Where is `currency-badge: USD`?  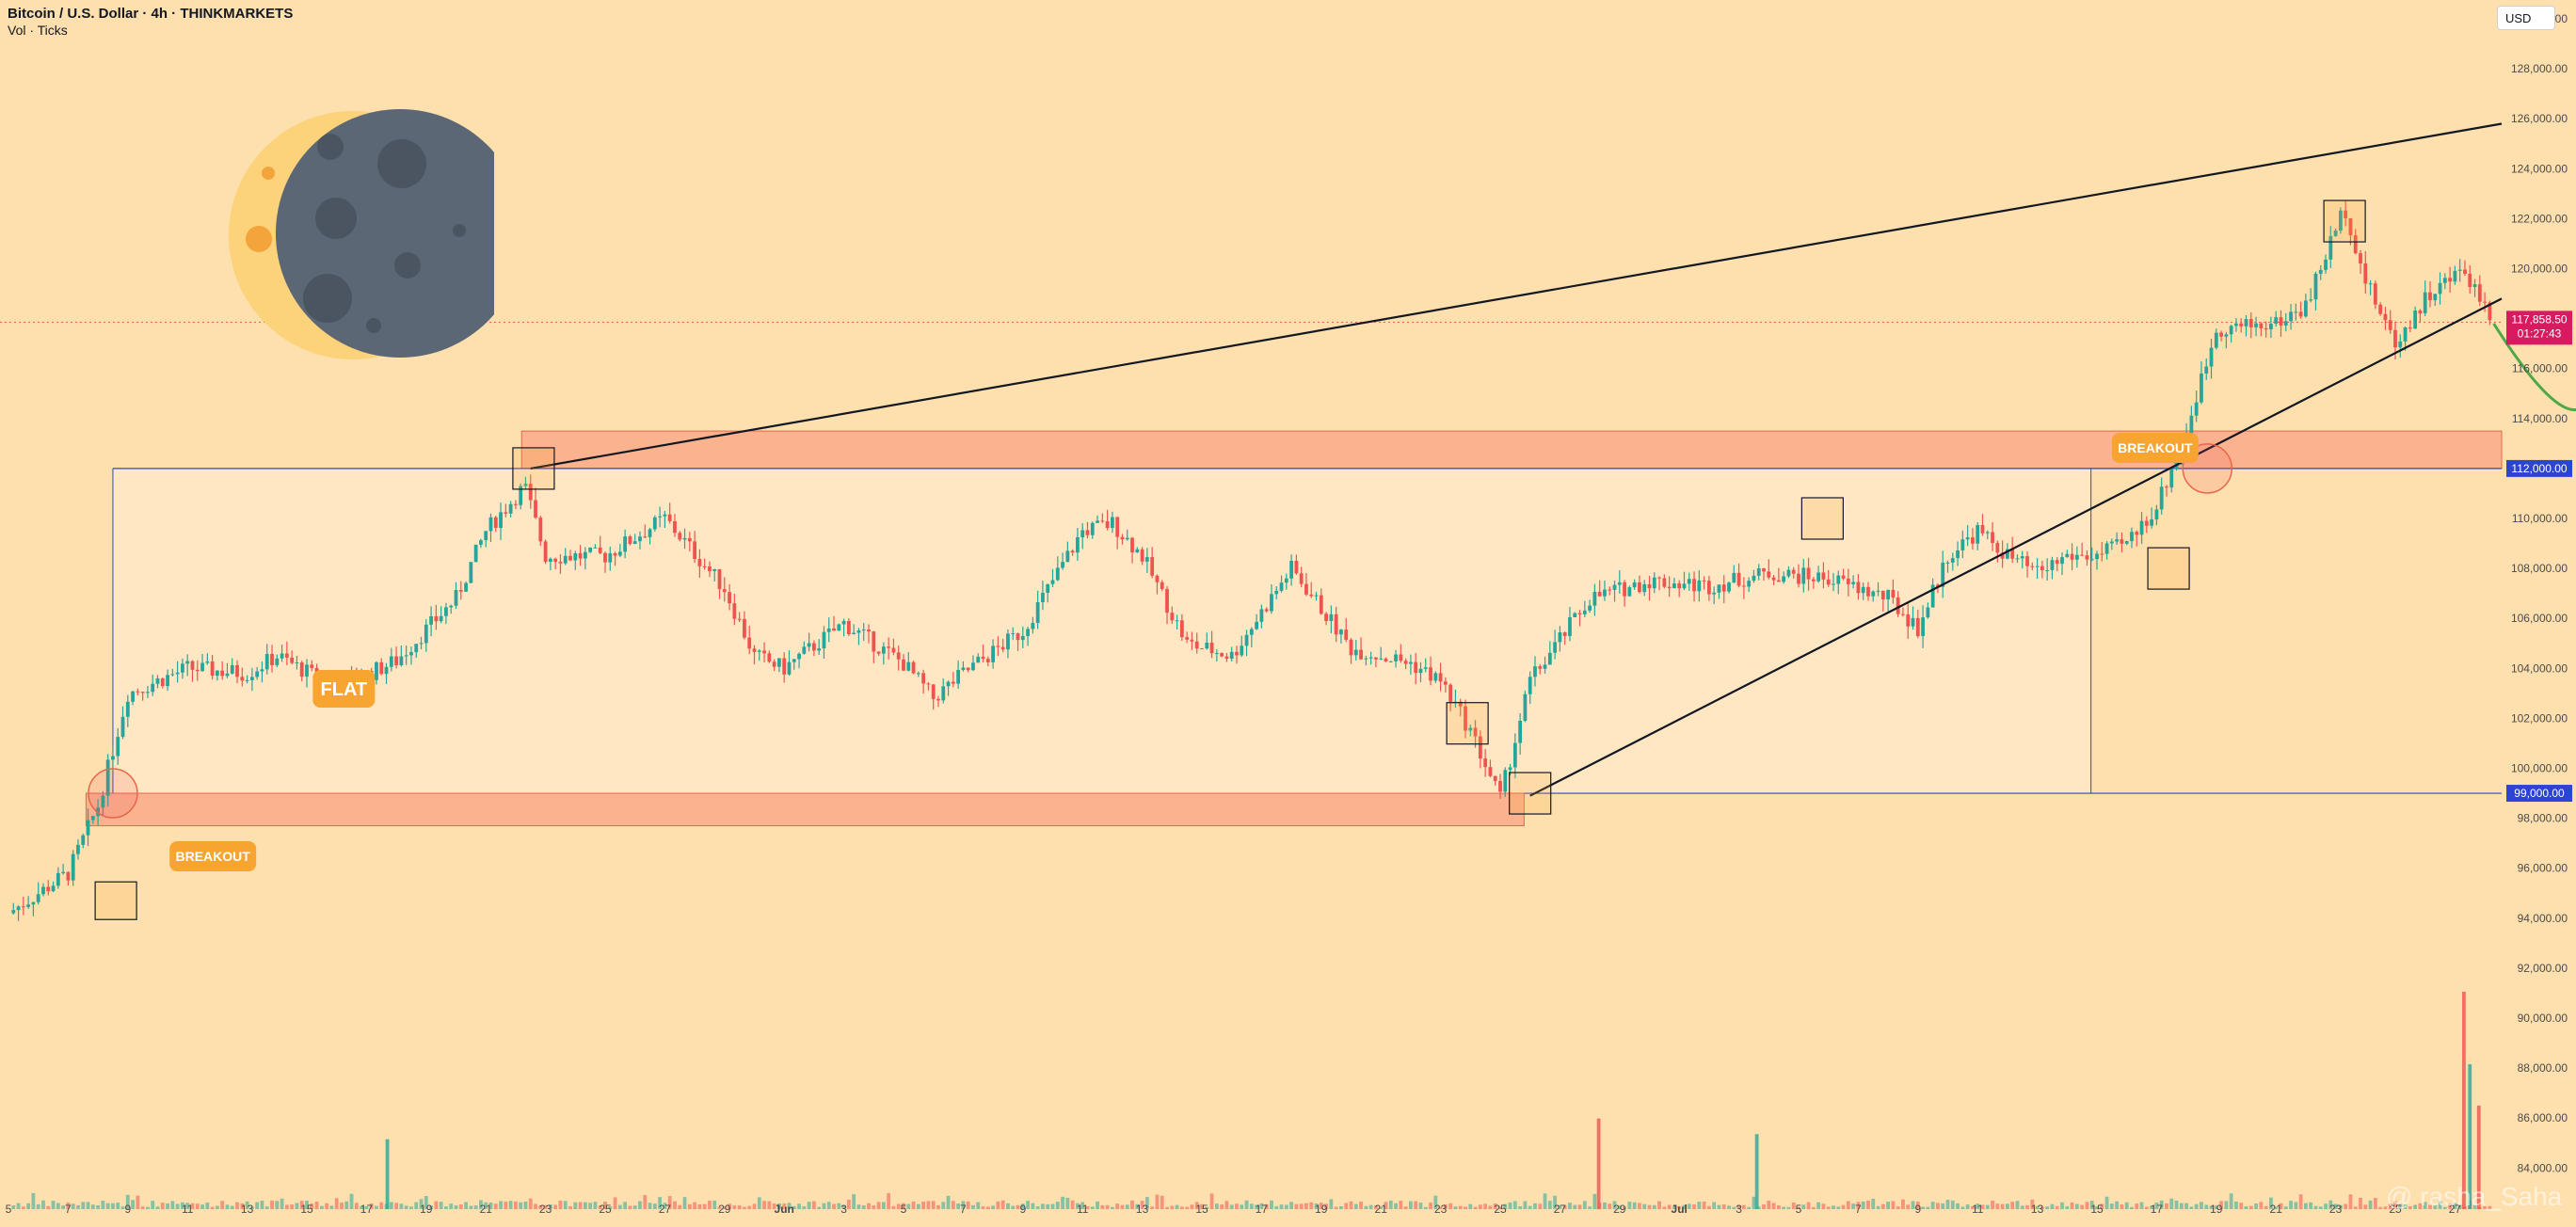 currency-badge: USD is located at coordinates (2526, 18).